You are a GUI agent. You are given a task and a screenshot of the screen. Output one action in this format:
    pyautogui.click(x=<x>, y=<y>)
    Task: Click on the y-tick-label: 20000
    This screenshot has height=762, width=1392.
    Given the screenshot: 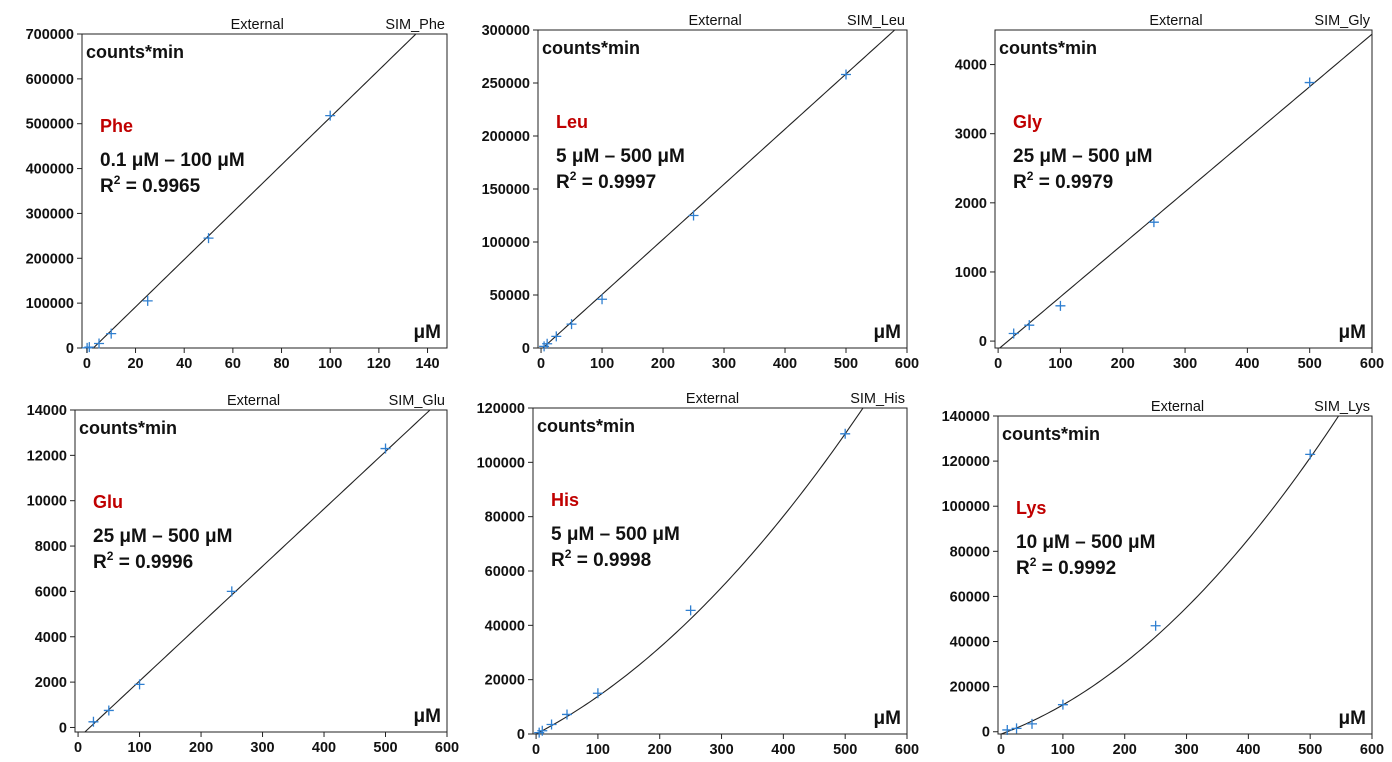 What is the action you would take?
    pyautogui.click(x=970, y=688)
    